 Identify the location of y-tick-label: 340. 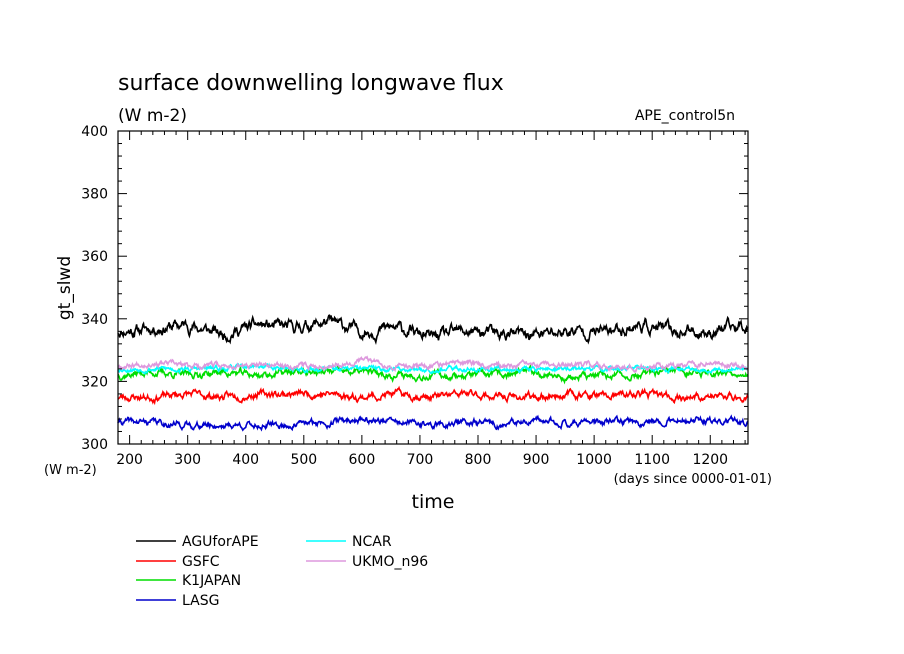
(94, 320).